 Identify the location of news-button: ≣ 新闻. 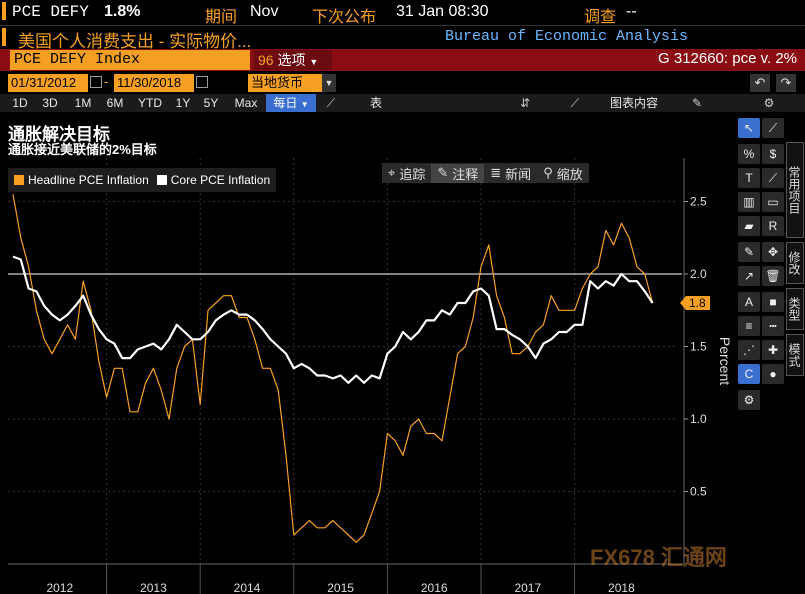
(510, 173).